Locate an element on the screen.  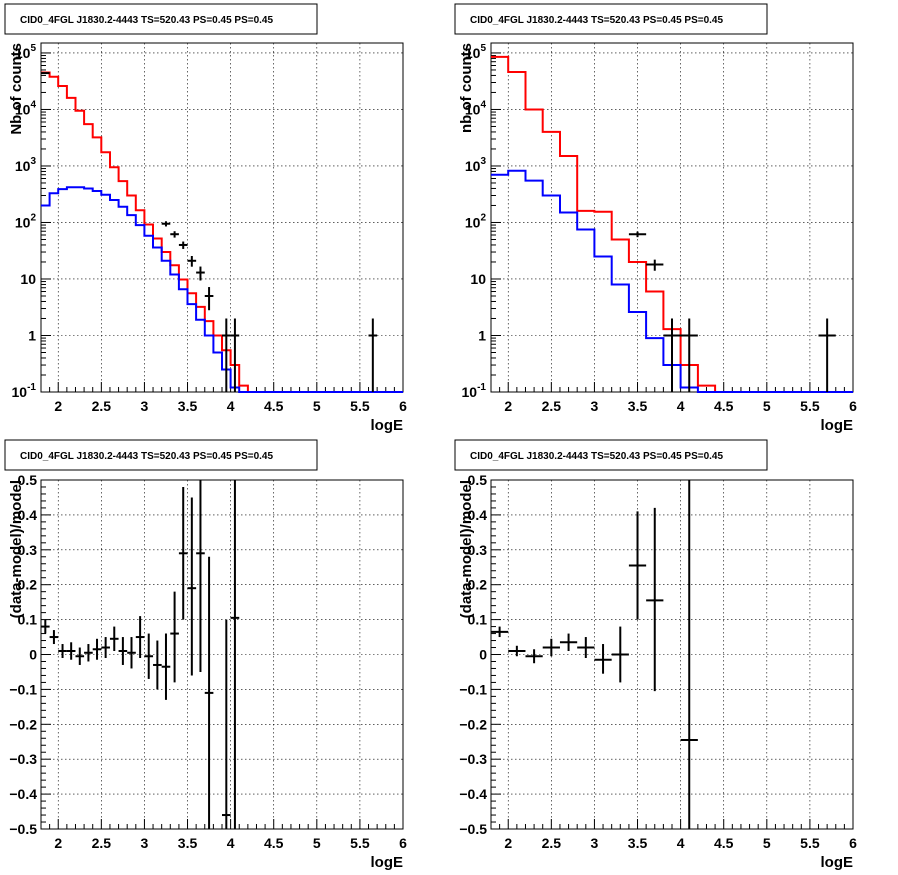
y-axis-title: nb of counts is located at coordinates (466, 88).